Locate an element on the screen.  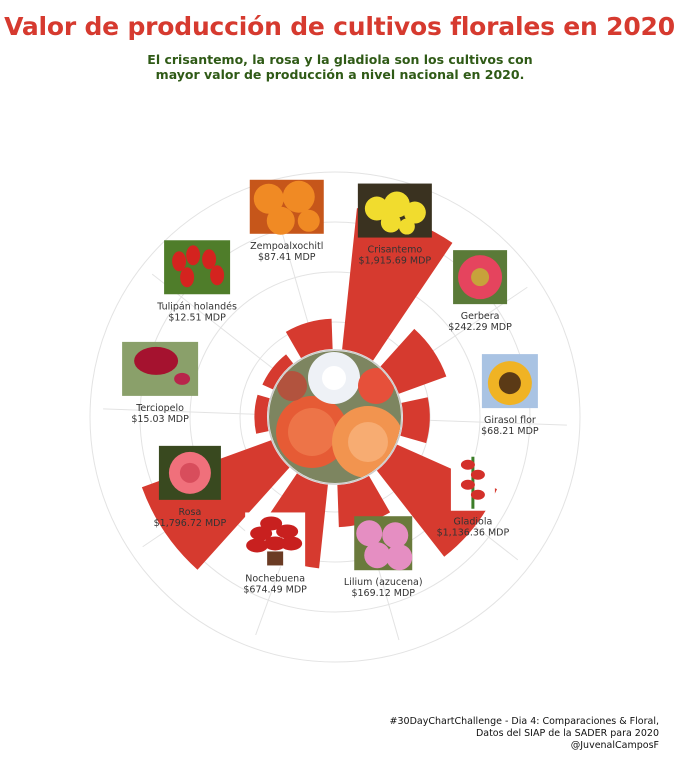
pink-gerbera-icon is located at coordinates (480, 277).